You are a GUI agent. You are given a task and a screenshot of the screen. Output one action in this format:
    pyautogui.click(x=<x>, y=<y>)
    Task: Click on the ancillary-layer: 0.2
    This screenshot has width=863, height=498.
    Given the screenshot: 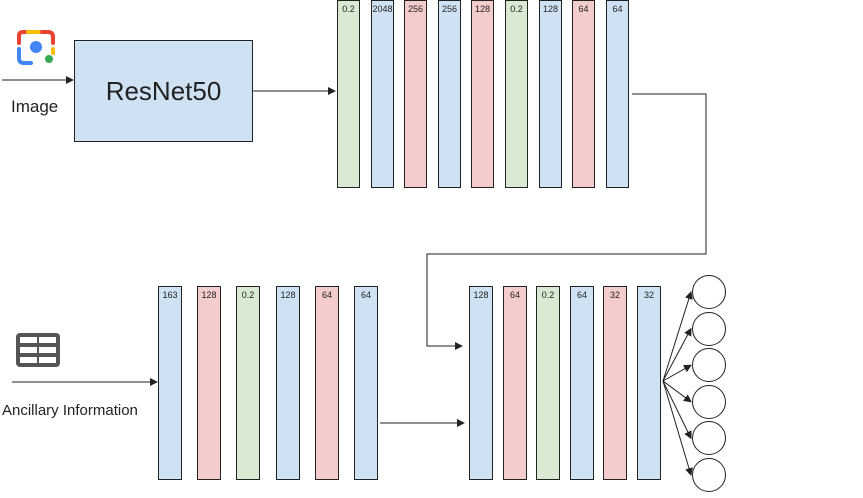 What is the action you would take?
    pyautogui.click(x=248, y=383)
    